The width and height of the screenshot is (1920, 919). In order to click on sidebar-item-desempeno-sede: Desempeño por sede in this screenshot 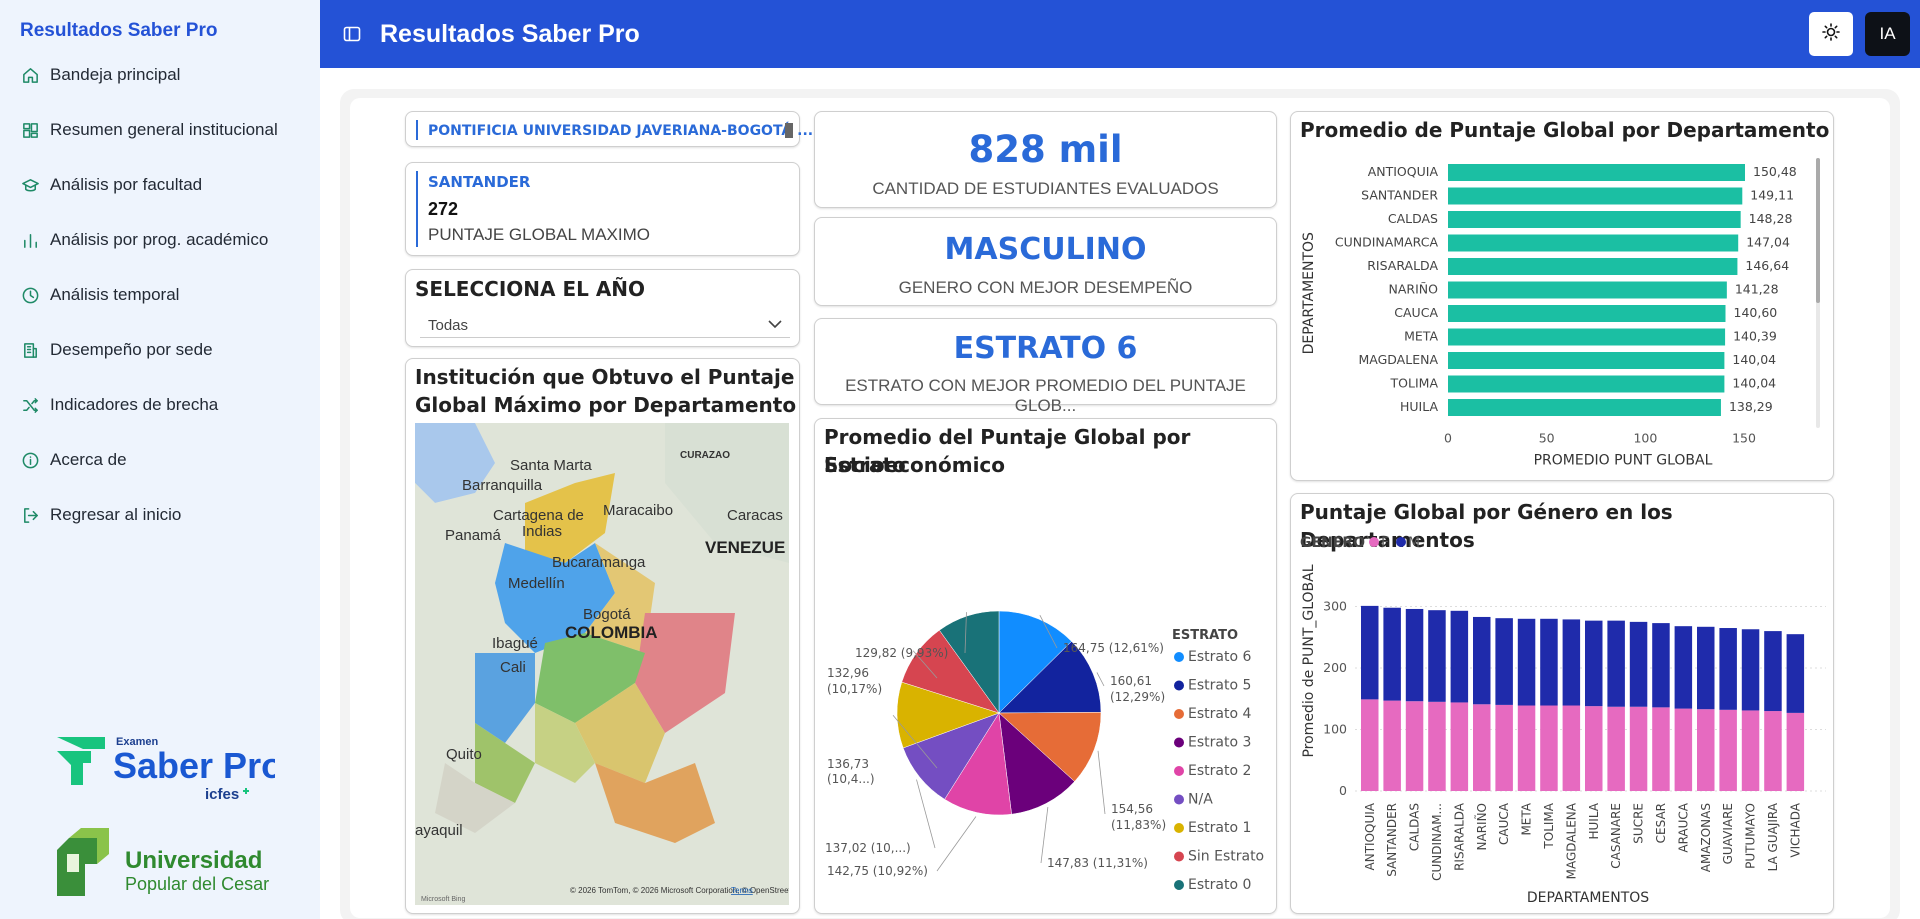, I will do `click(116, 350)`.